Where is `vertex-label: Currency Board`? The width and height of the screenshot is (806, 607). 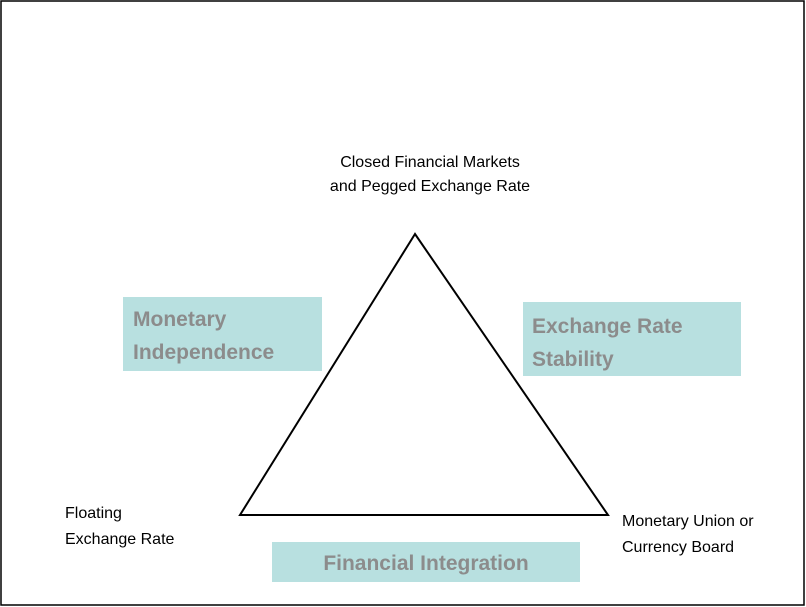 vertex-label: Currency Board is located at coordinates (678, 547).